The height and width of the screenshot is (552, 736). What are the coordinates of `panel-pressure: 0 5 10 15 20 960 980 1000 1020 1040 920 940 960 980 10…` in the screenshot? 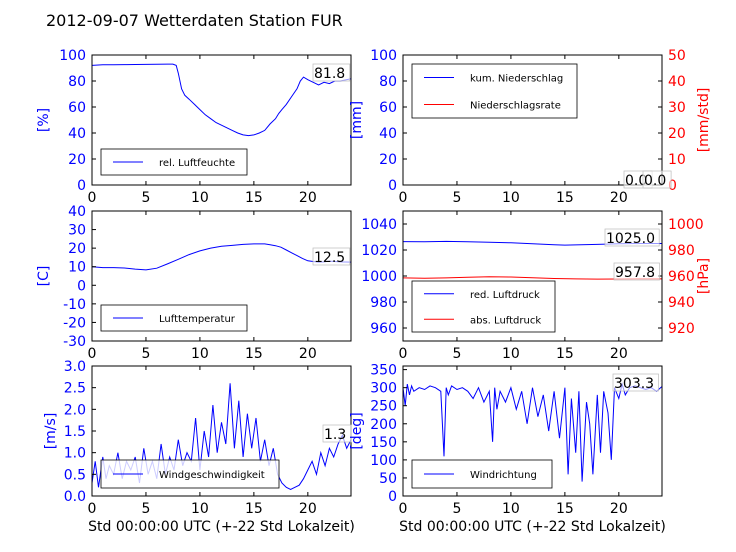 It's located at (536, 286).